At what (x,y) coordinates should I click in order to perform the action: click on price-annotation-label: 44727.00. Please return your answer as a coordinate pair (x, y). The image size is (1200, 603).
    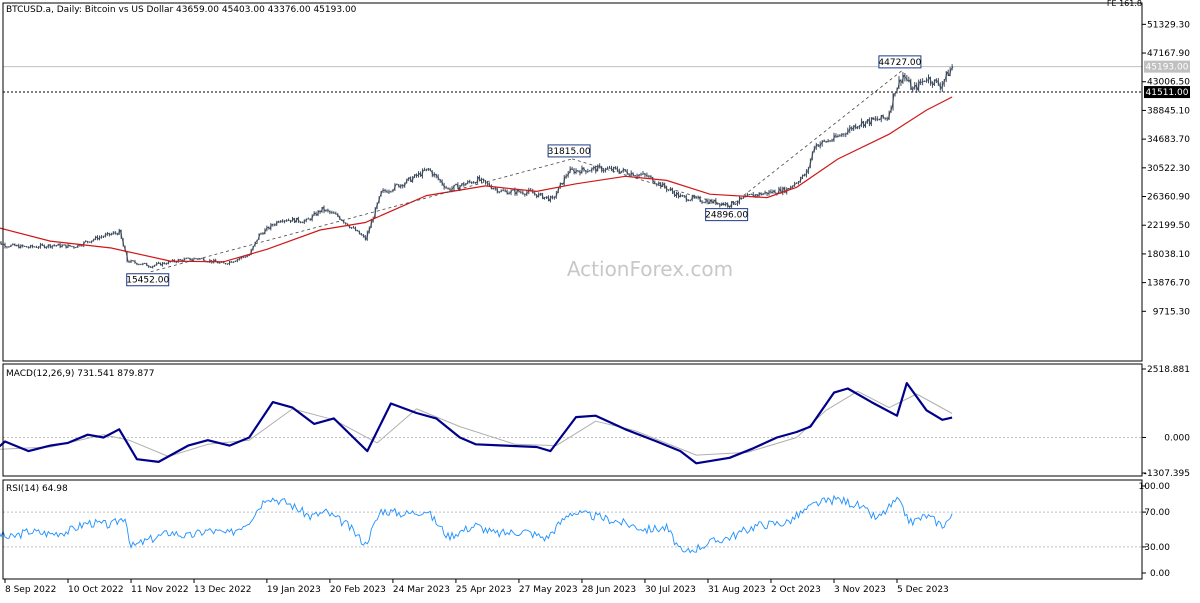
    Looking at the image, I should click on (899, 63).